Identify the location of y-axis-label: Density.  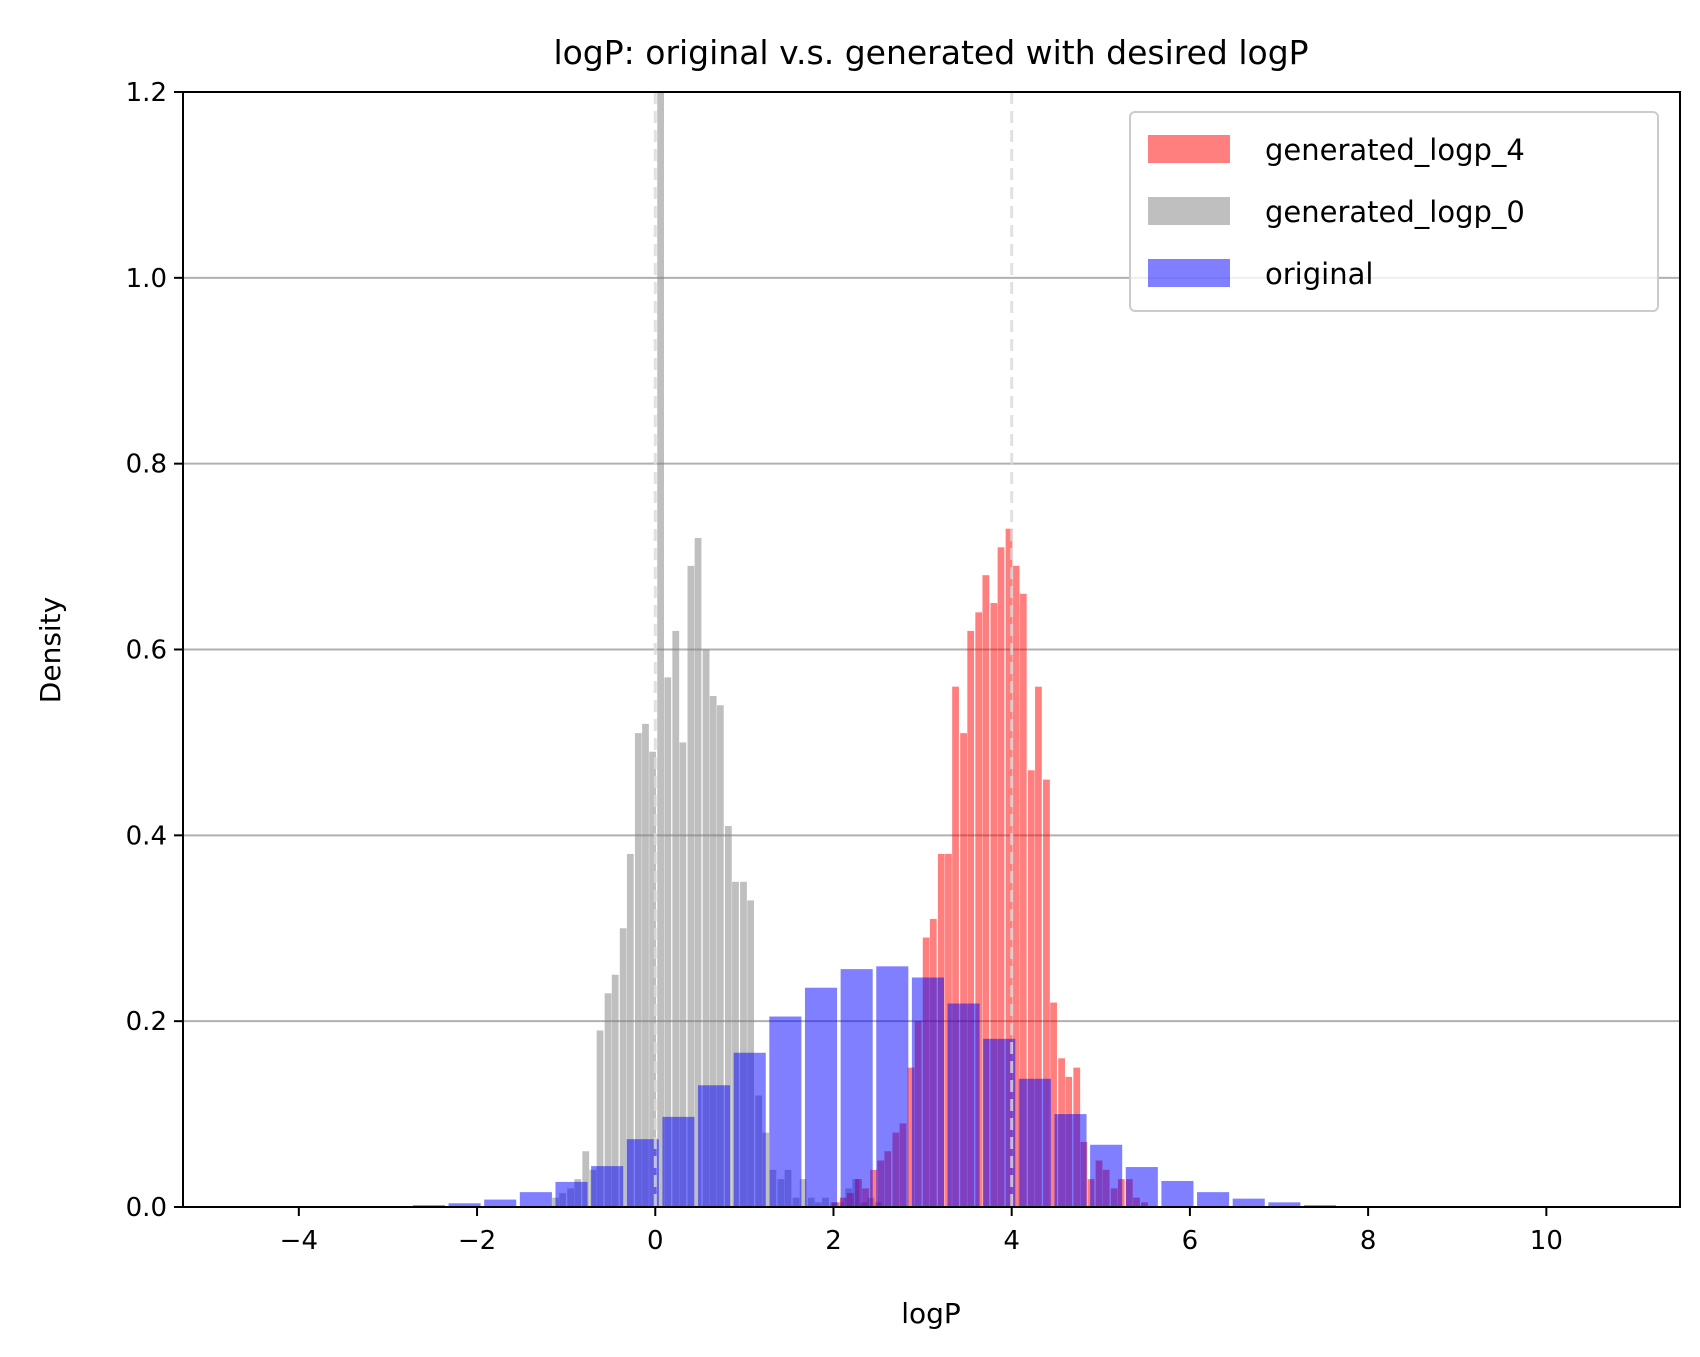
(50, 650).